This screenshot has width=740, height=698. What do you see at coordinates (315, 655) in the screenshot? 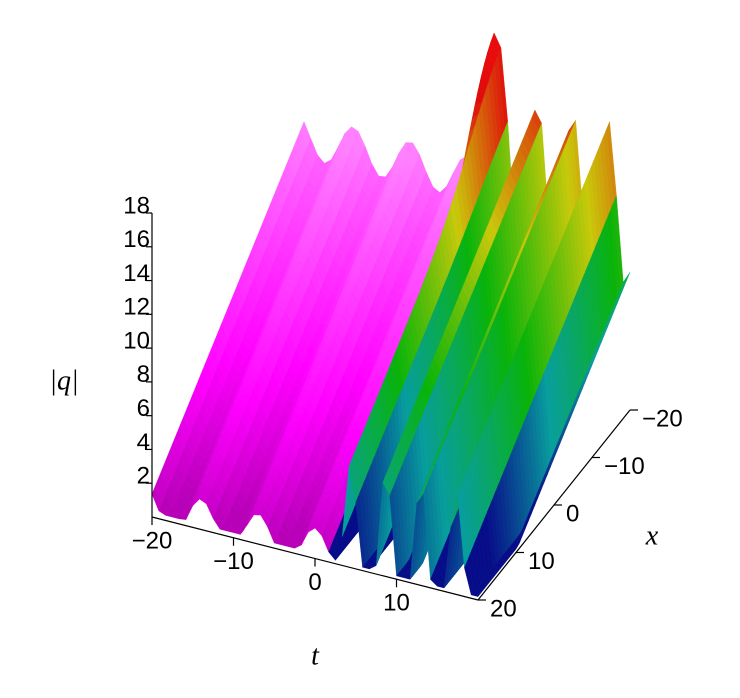
I see `t-axis-label: t` at bounding box center [315, 655].